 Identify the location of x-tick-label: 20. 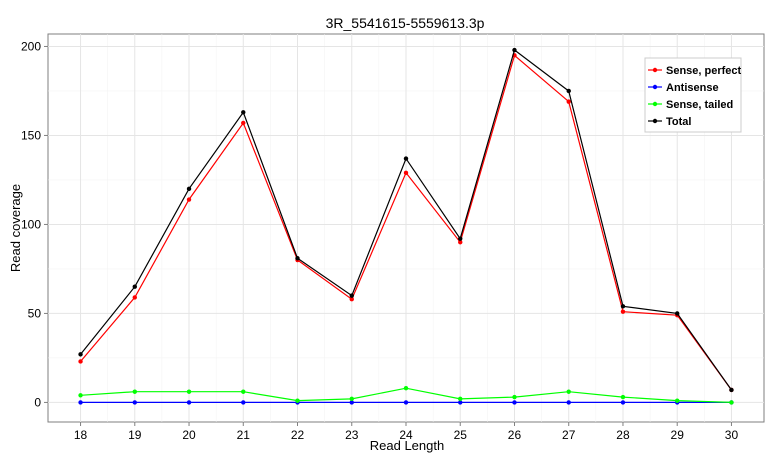
(189, 435).